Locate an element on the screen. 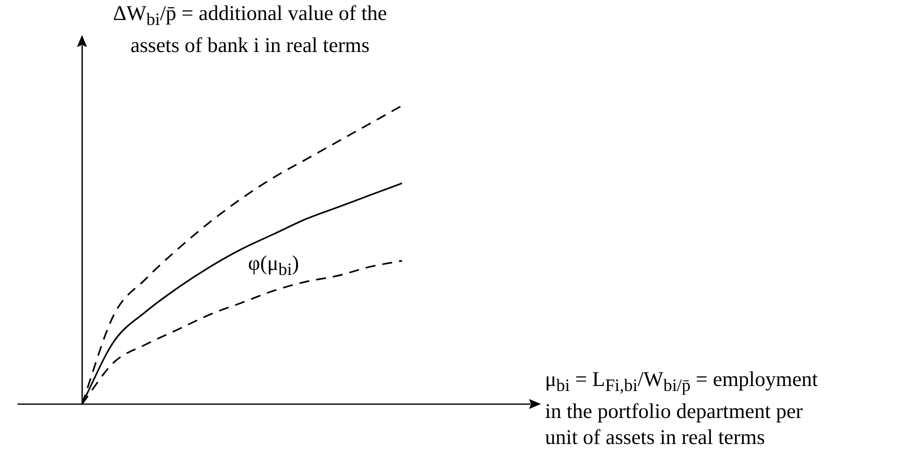 Image resolution: width=902 pixels, height=468 pixels. series-label: φ(μ$_{bi}$) is located at coordinates (273, 266).